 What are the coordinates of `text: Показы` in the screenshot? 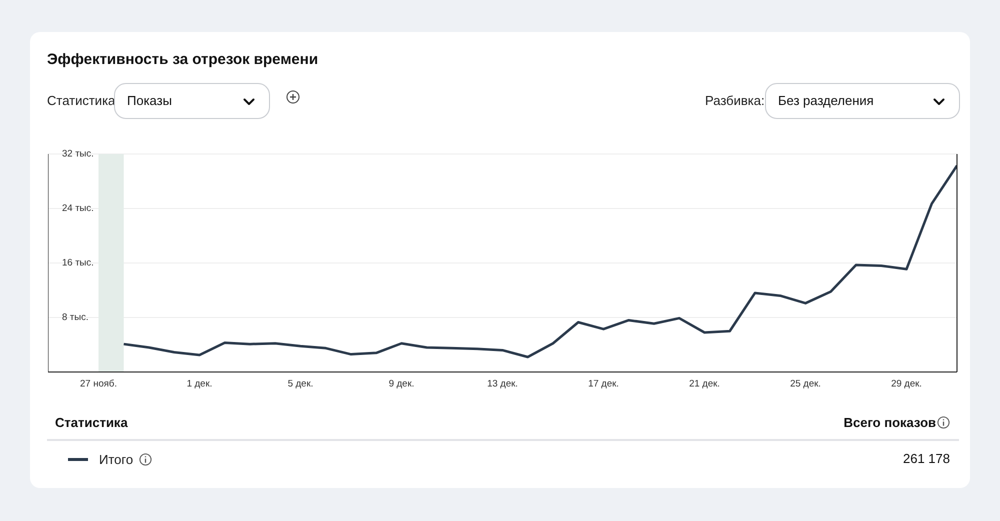 It's located at (149, 100).